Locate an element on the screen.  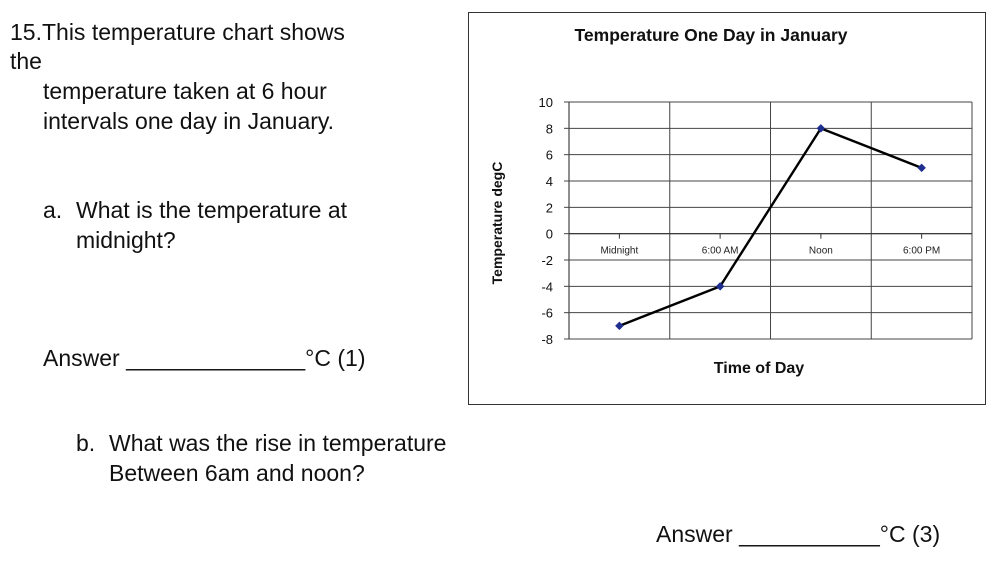
y-tick-label: 4 is located at coordinates (549, 181).